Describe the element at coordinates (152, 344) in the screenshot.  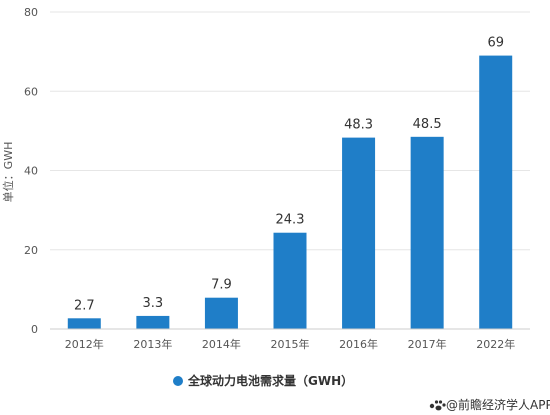
I see `x-tick-label: 2013年` at that location.